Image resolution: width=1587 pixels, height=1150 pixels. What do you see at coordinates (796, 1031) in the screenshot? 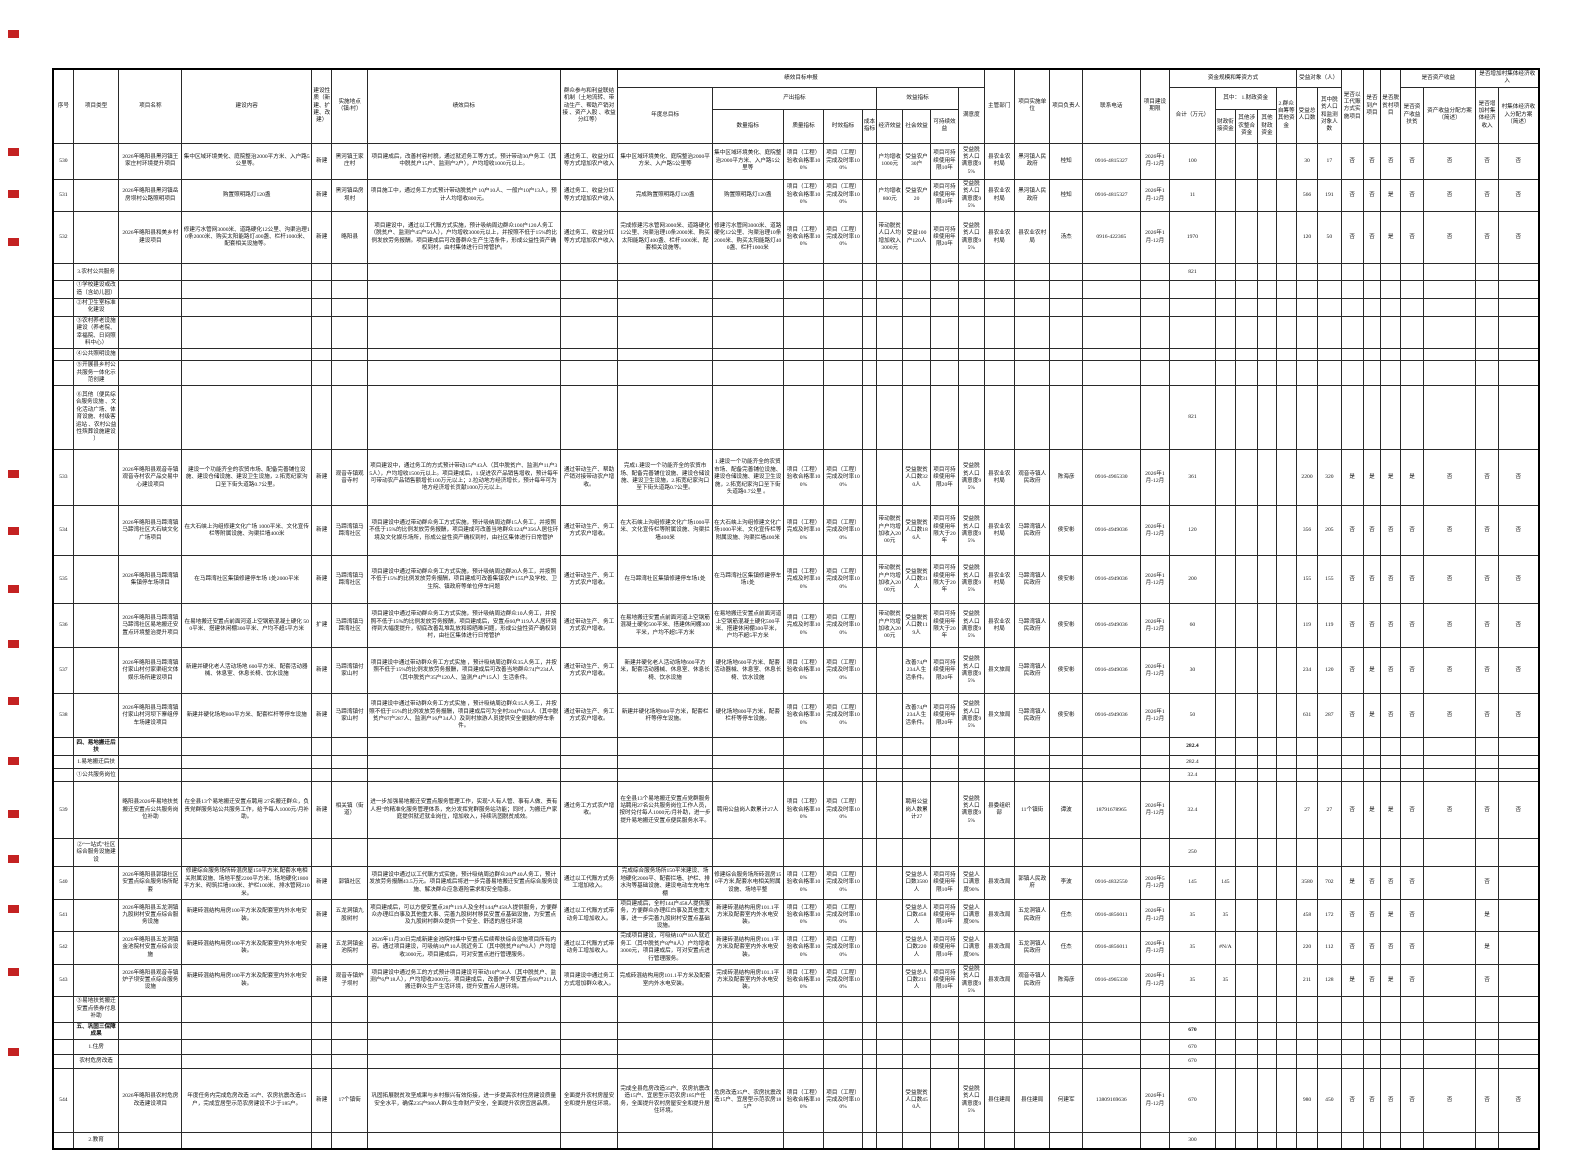
I see `section-row: 五、巩固三保障成果 670` at bounding box center [796, 1031].